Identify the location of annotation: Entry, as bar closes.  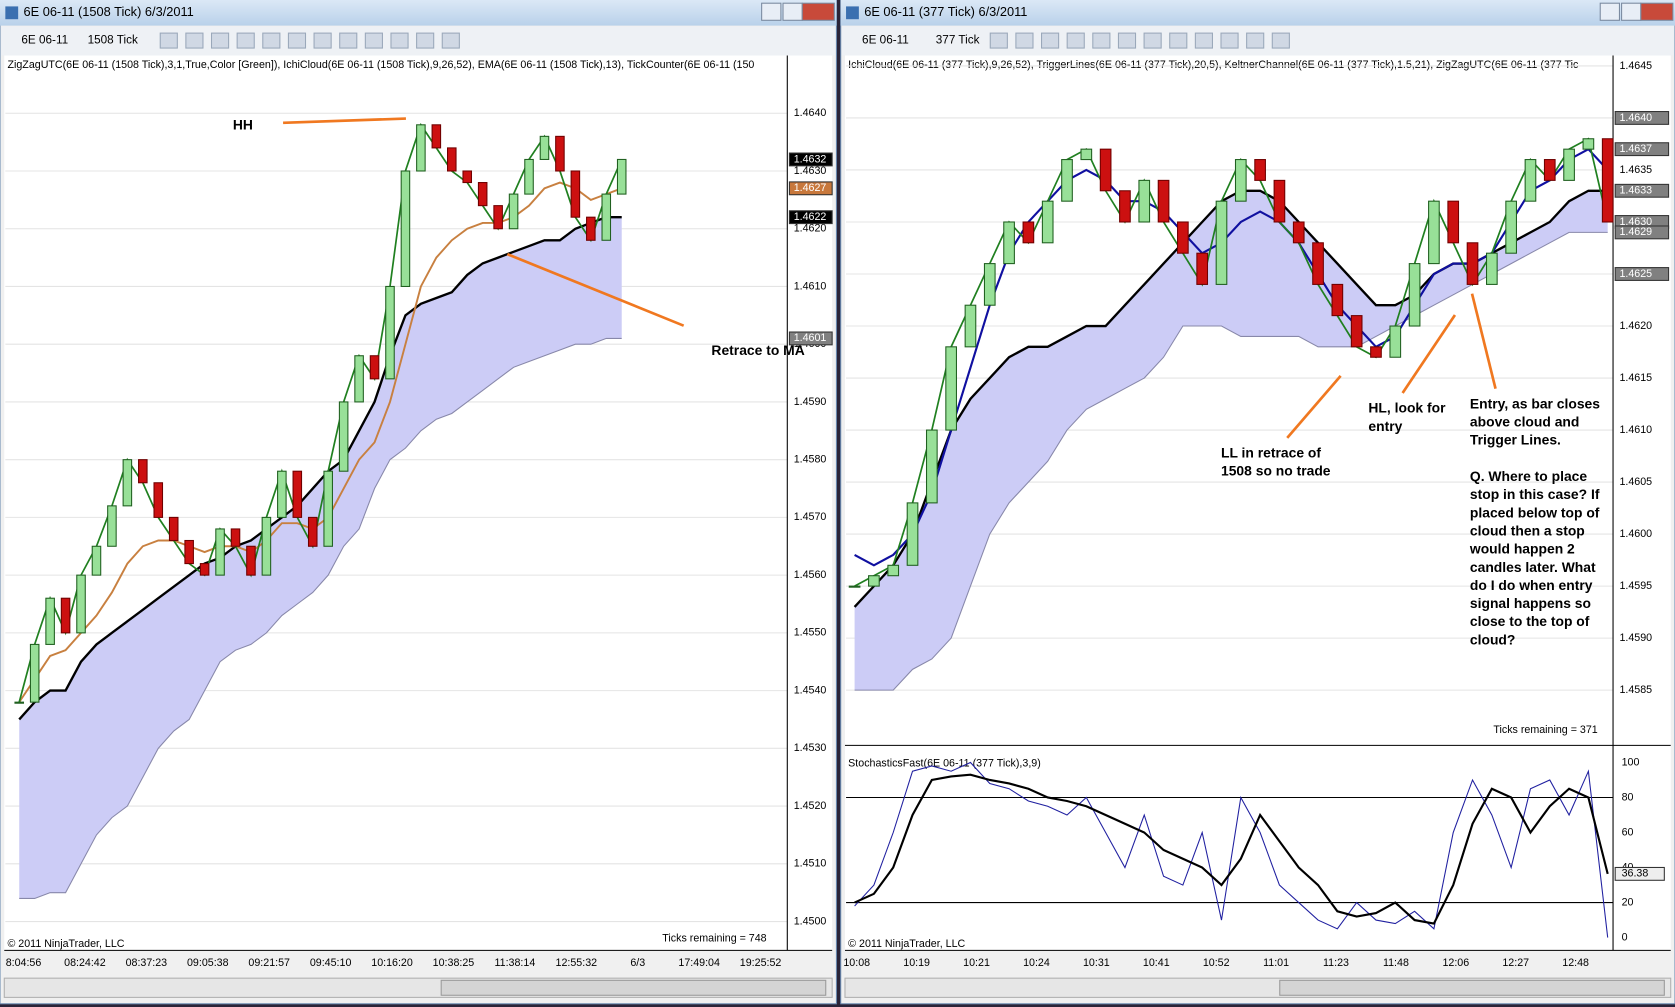
(1535, 403).